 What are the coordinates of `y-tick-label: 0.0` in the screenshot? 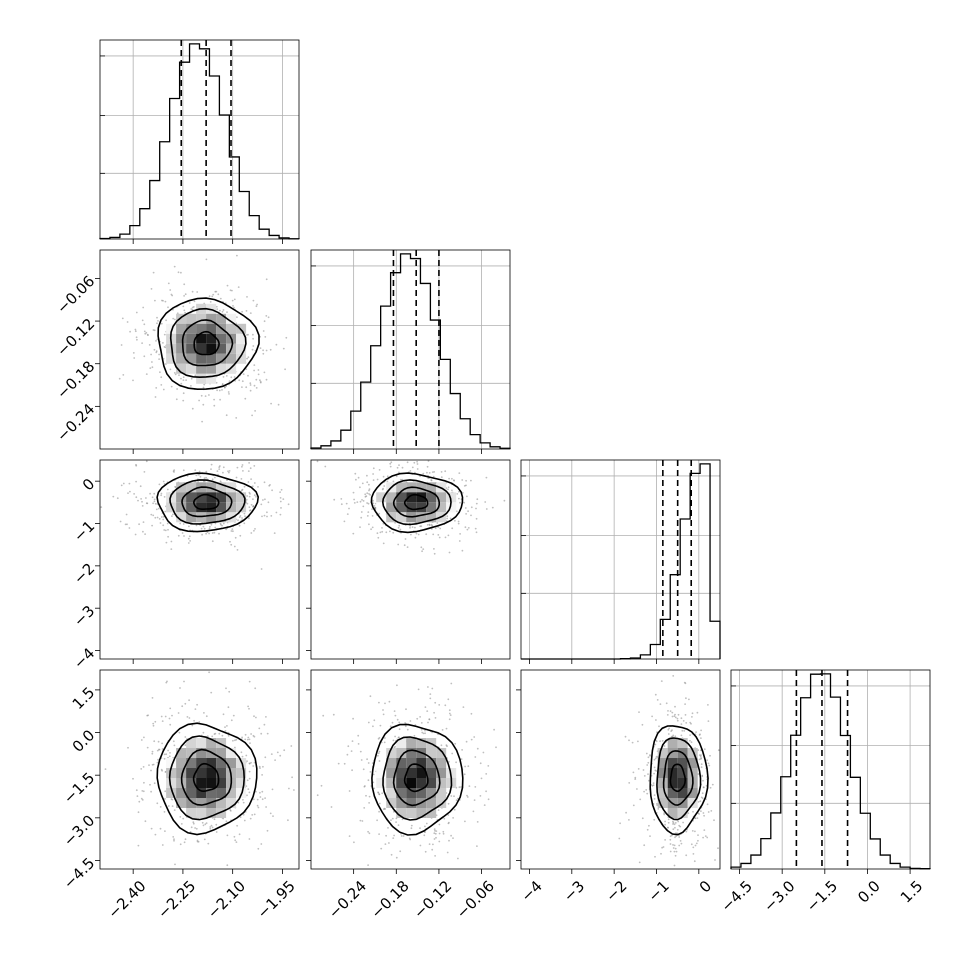 It's located at (84, 741).